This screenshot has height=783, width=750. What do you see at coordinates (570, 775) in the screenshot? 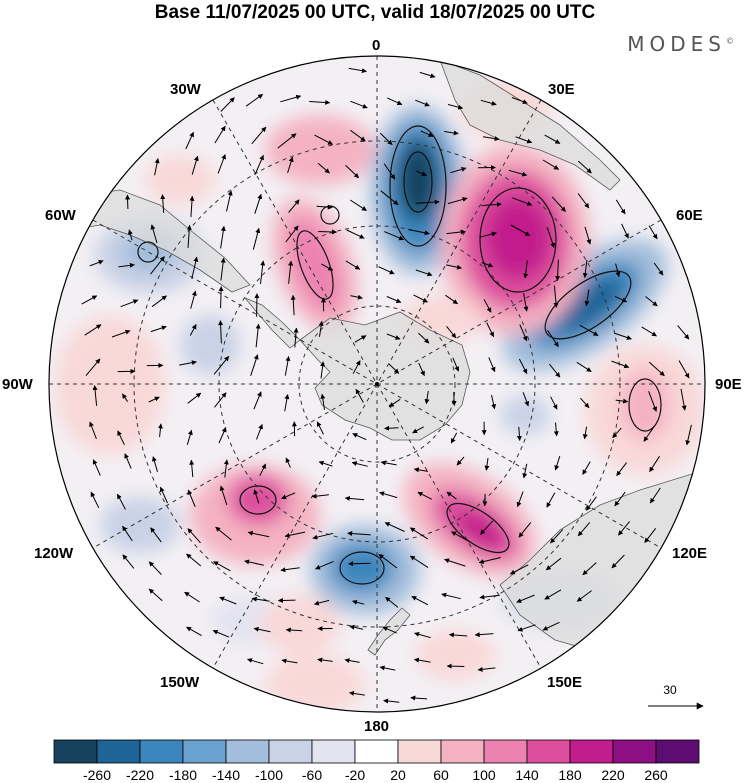
I see `colorbar-tick-label: 180` at bounding box center [570, 775].